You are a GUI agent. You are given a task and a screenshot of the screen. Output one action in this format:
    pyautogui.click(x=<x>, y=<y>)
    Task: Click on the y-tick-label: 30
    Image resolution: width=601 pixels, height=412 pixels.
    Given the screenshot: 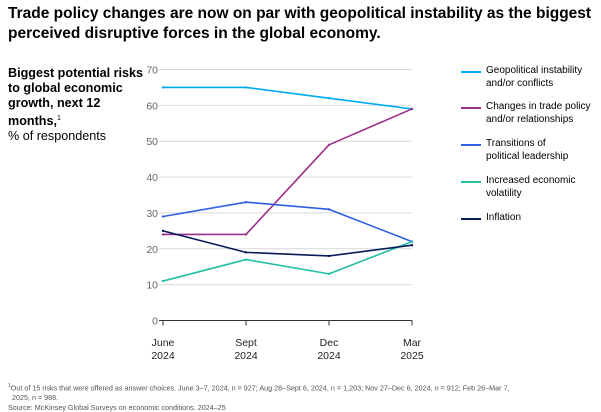 What is the action you would take?
    pyautogui.click(x=152, y=214)
    